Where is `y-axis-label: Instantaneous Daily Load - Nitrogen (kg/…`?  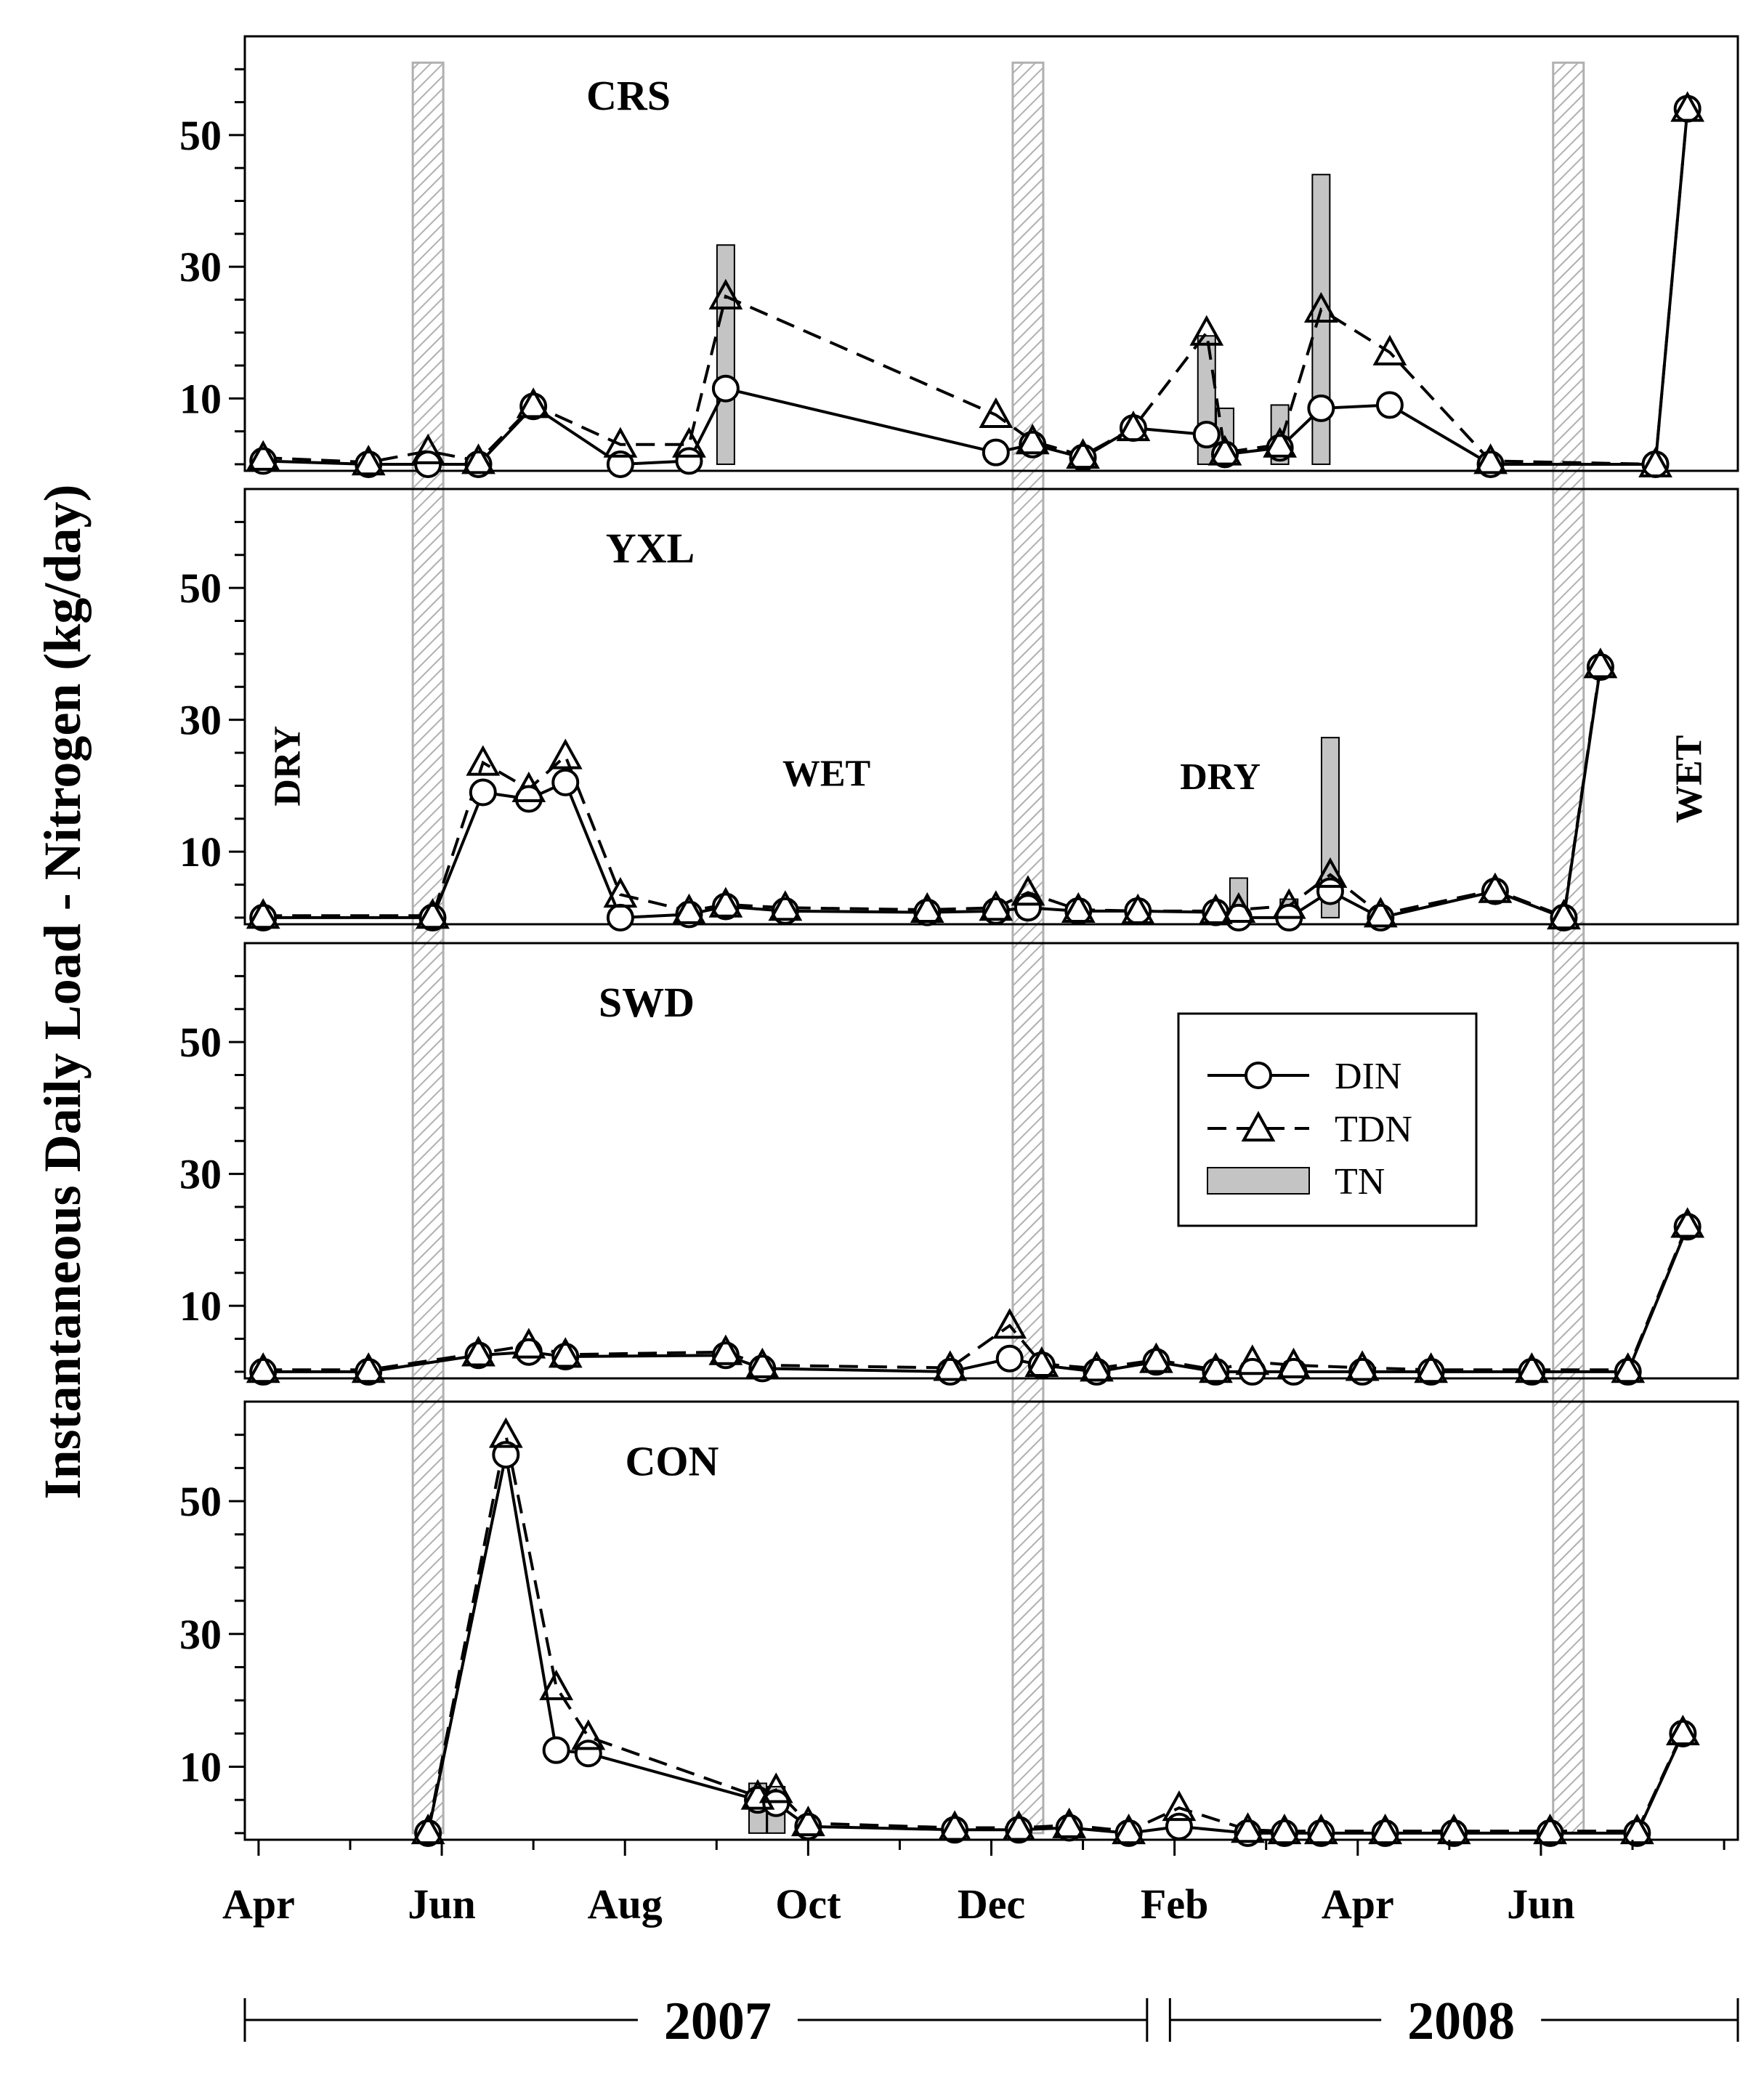
y-axis-label: Instantaneous Daily Load - Nitrogen (kg/… is located at coordinates (62, 993).